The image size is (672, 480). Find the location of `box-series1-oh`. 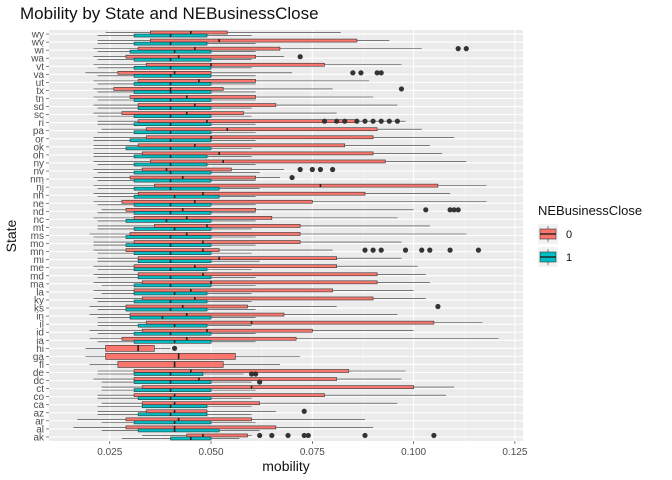

box-series1-oh is located at coordinates (172, 156).